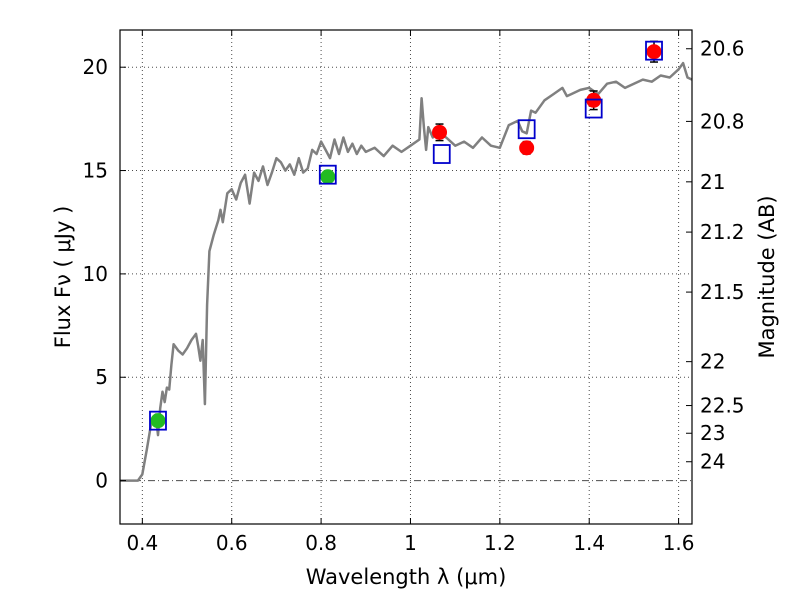  What do you see at coordinates (500, 543) in the screenshot?
I see `x-tick-label: 1.2` at bounding box center [500, 543].